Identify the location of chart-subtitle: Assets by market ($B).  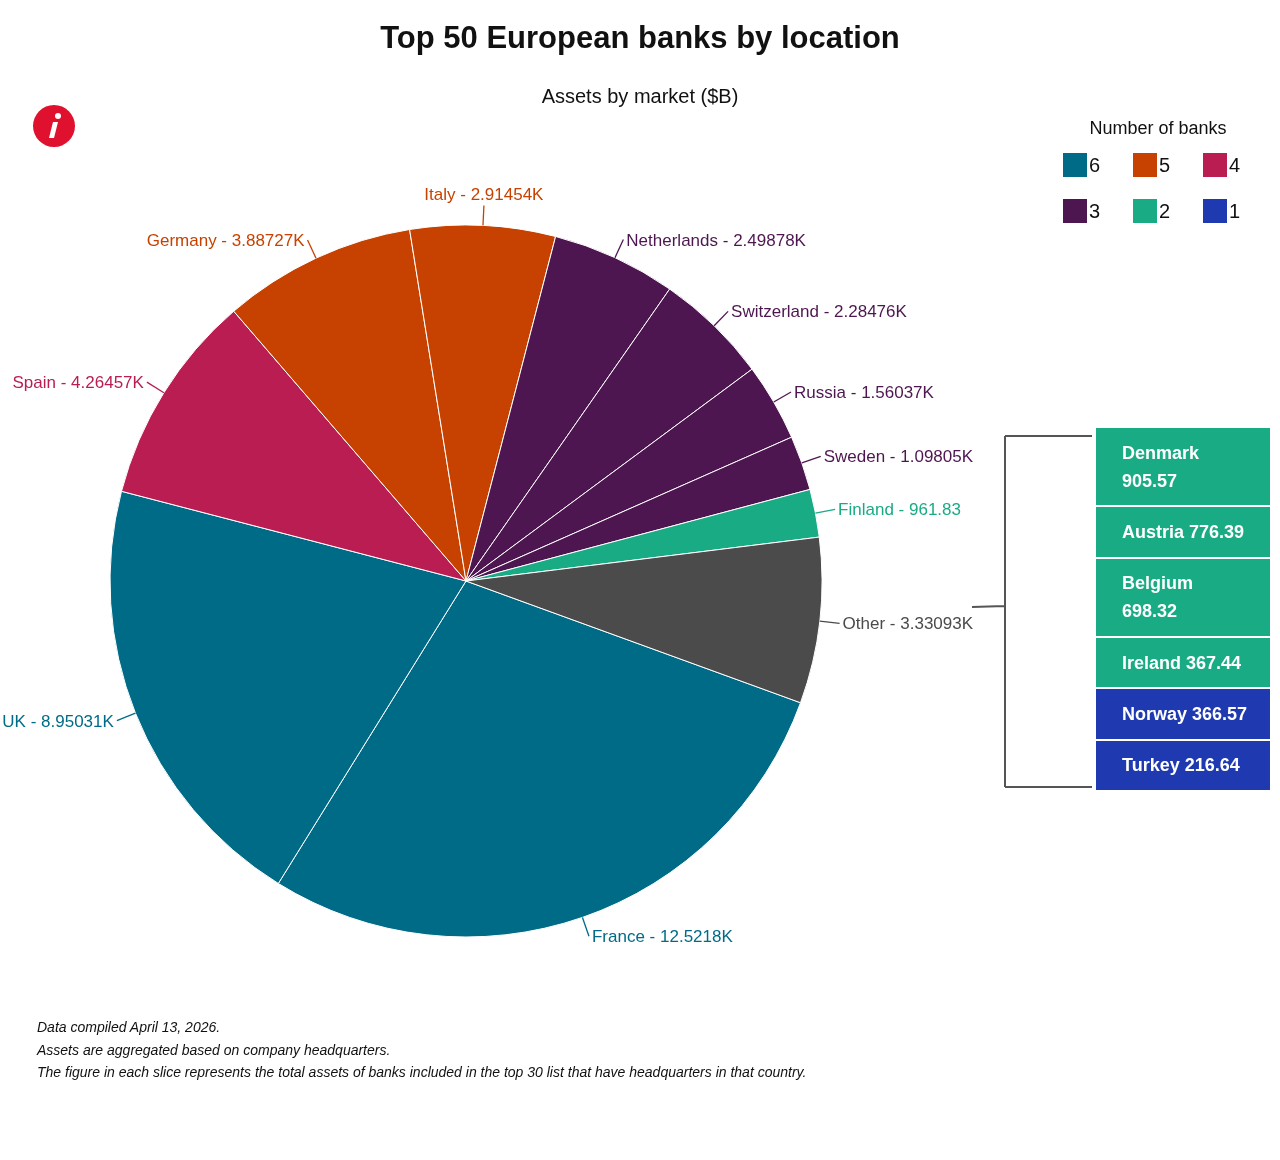
(640, 96).